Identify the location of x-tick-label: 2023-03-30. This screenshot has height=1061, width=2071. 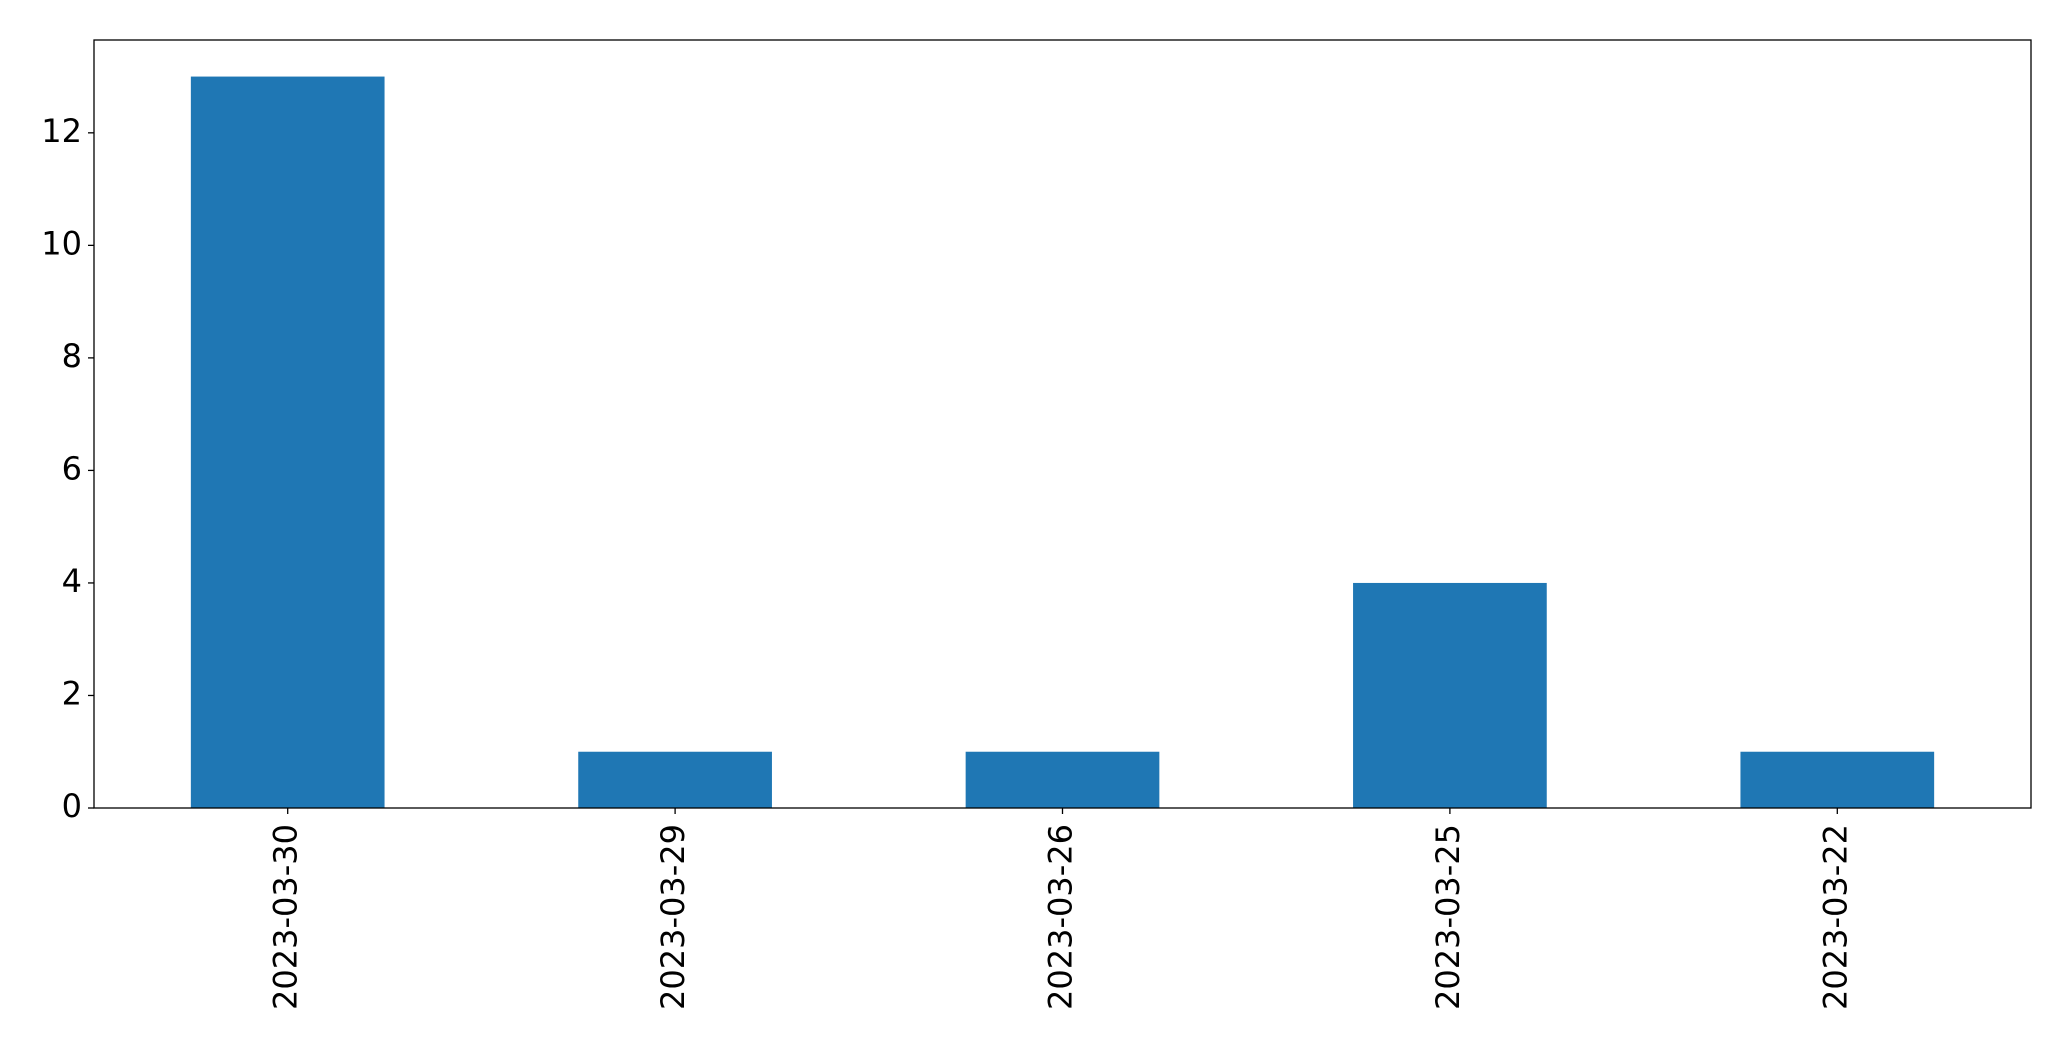
(286, 917).